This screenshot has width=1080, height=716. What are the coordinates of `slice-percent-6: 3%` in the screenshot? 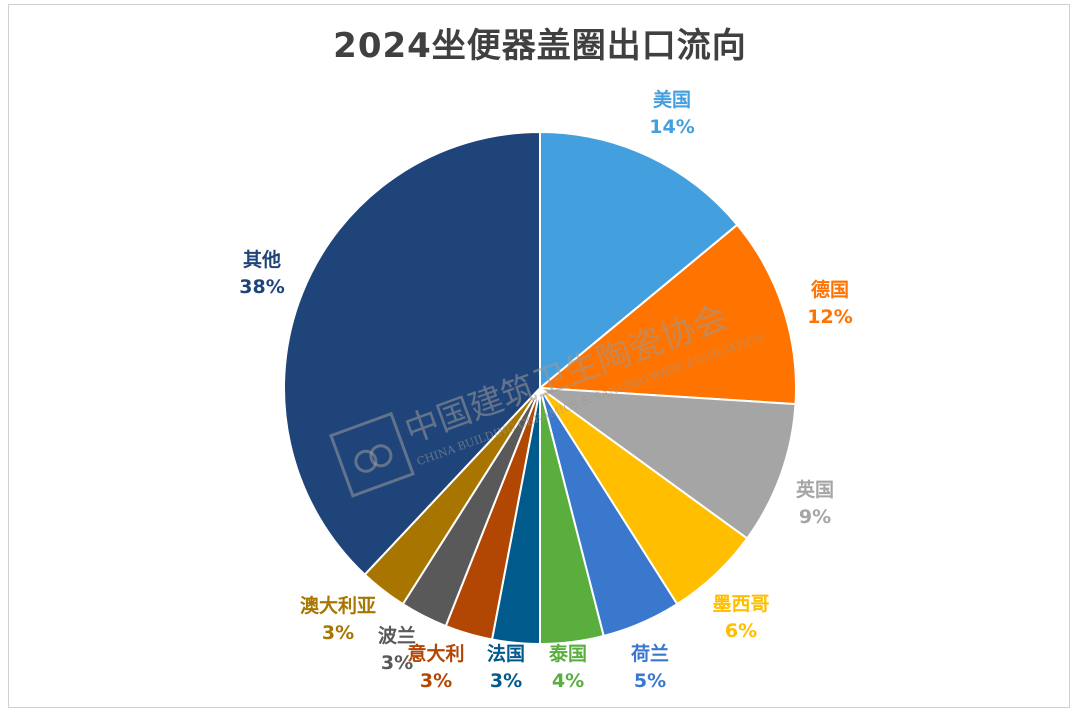 It's located at (506, 681).